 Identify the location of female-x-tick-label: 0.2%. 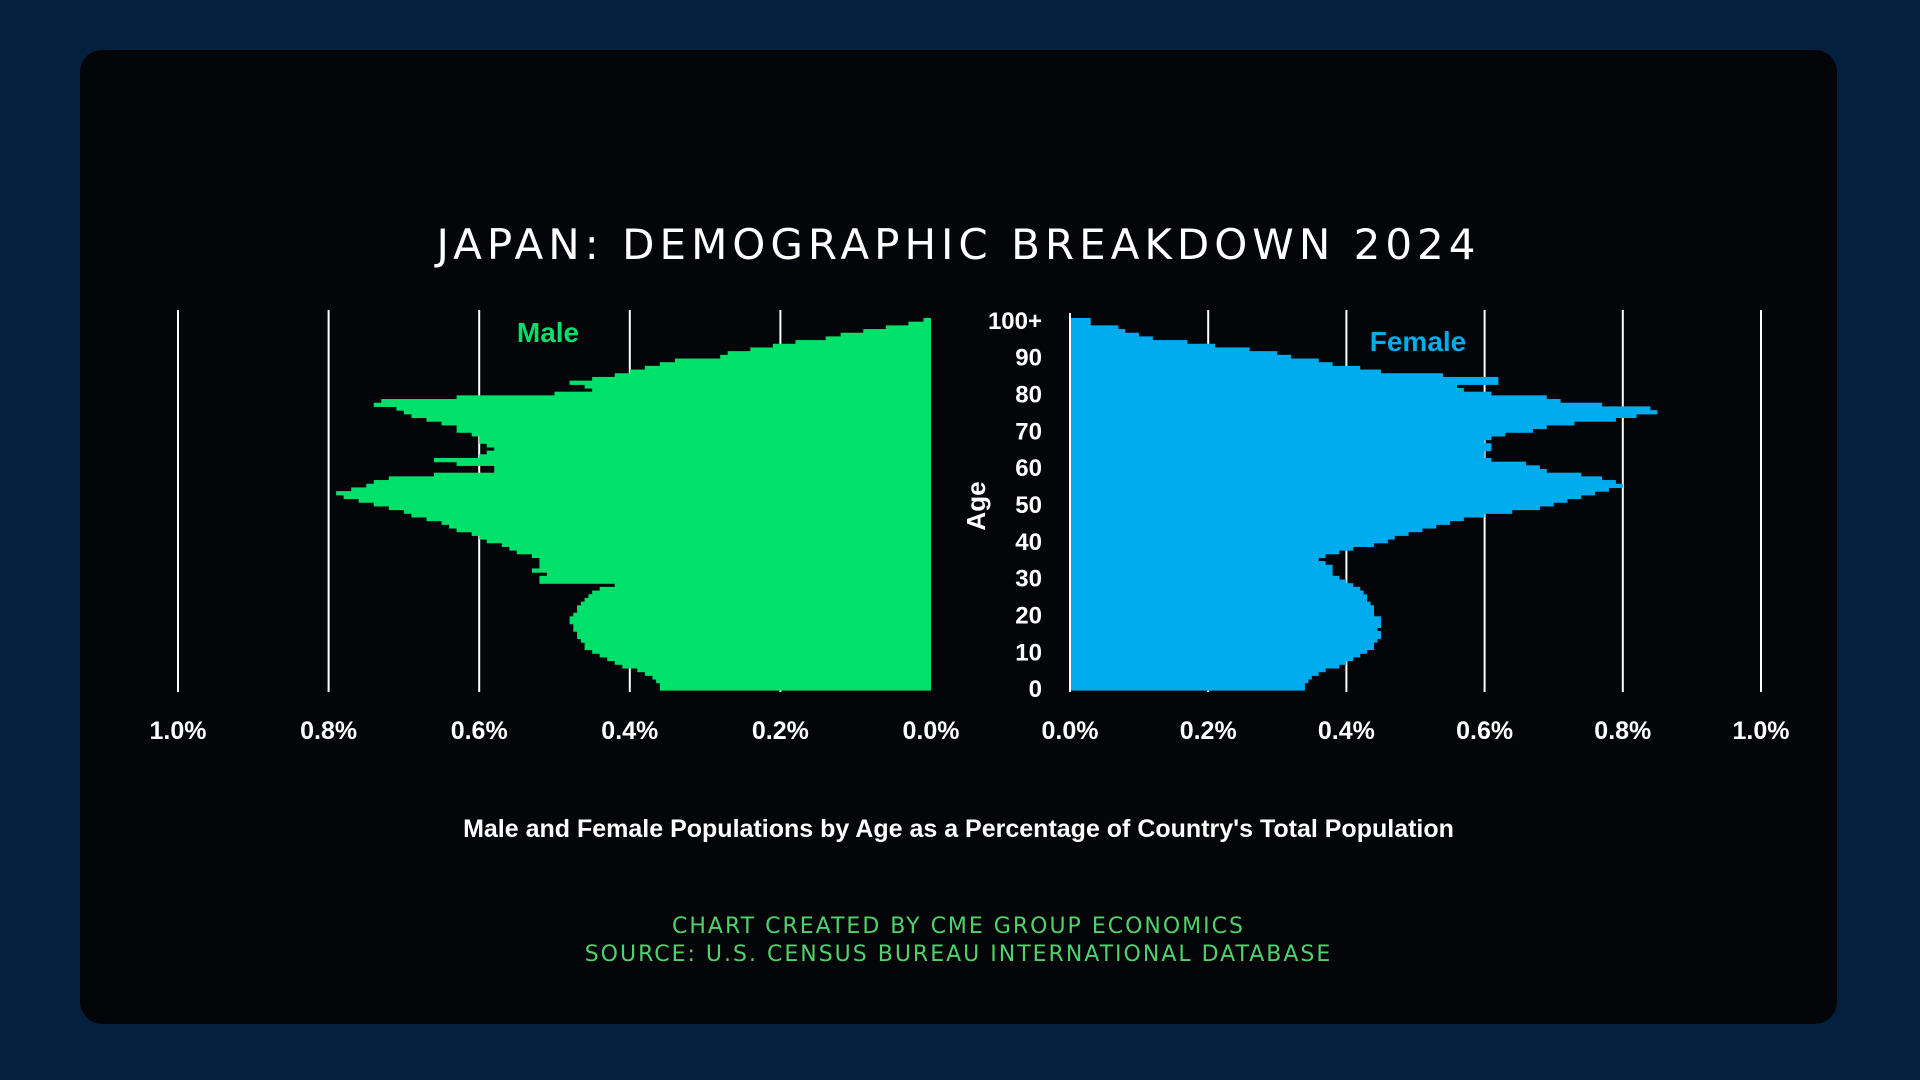
(1208, 731).